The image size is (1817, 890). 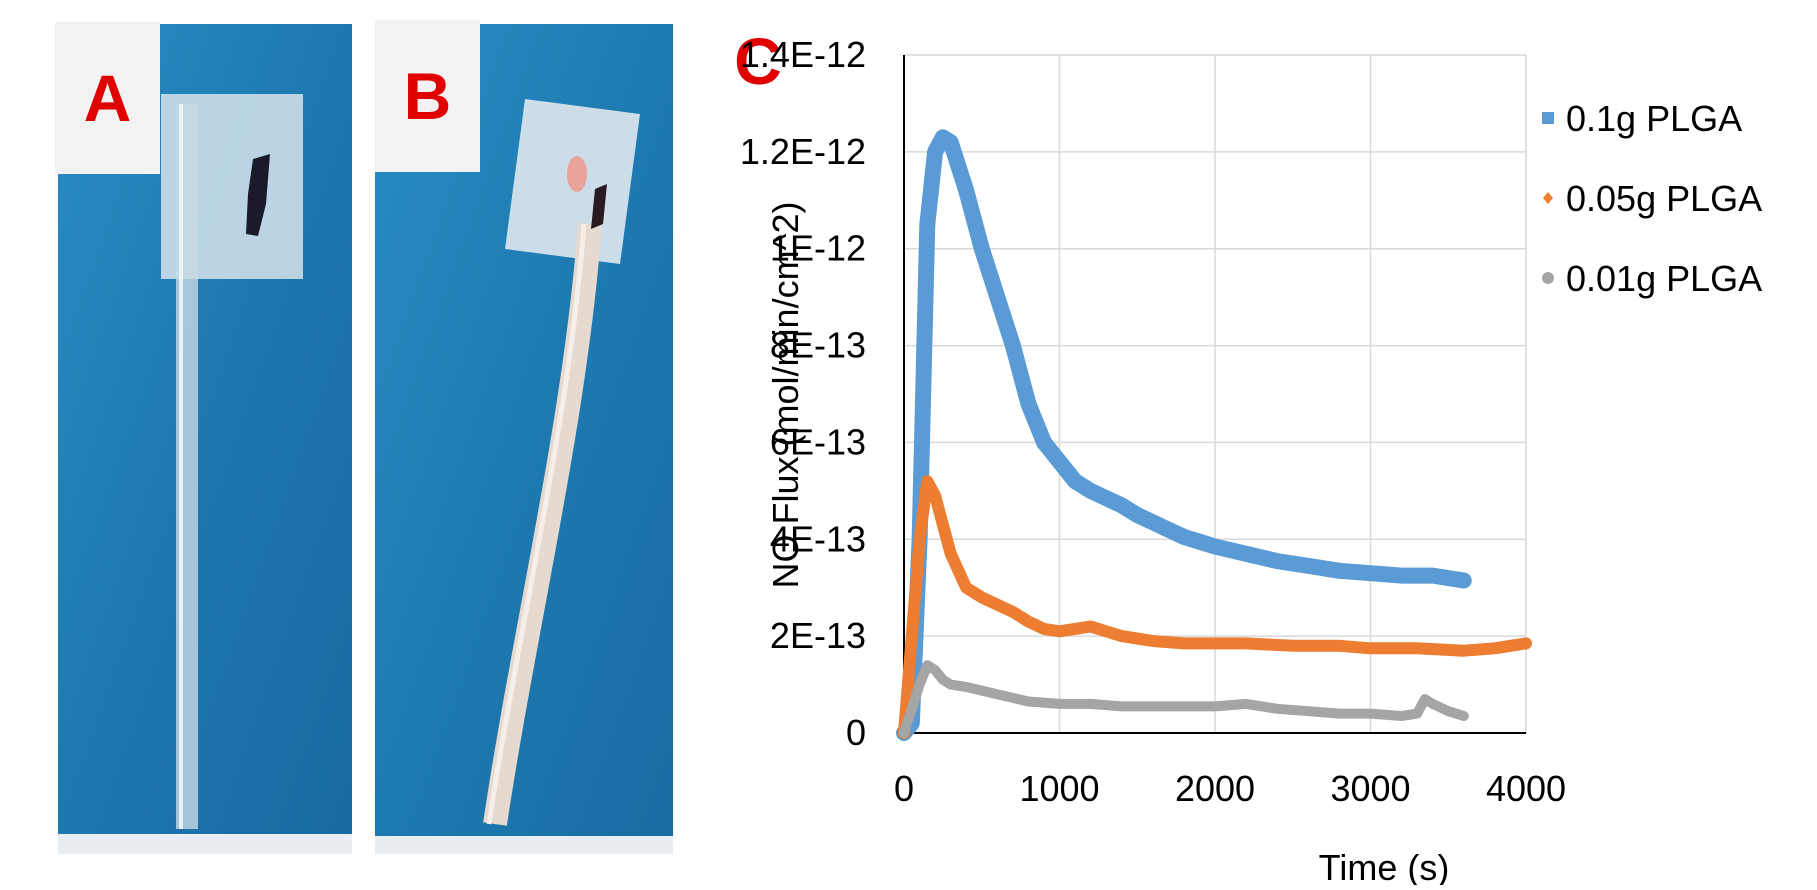 What do you see at coordinates (1548, 118) in the screenshot?
I see `legend-marker-square` at bounding box center [1548, 118].